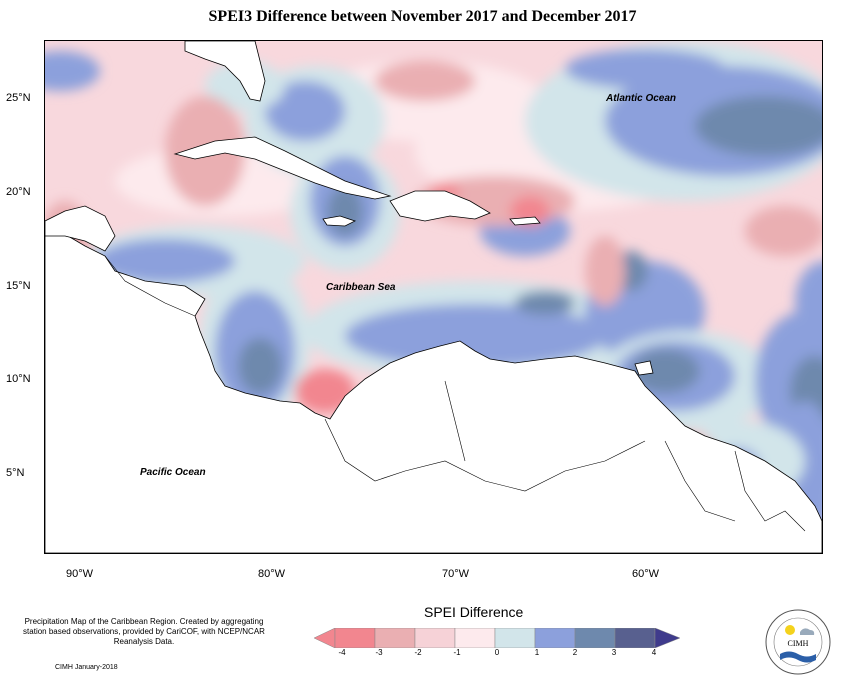 The width and height of the screenshot is (845, 684). Describe the element at coordinates (86, 667) in the screenshot. I see `map-credit: CIMH January-2018` at that location.